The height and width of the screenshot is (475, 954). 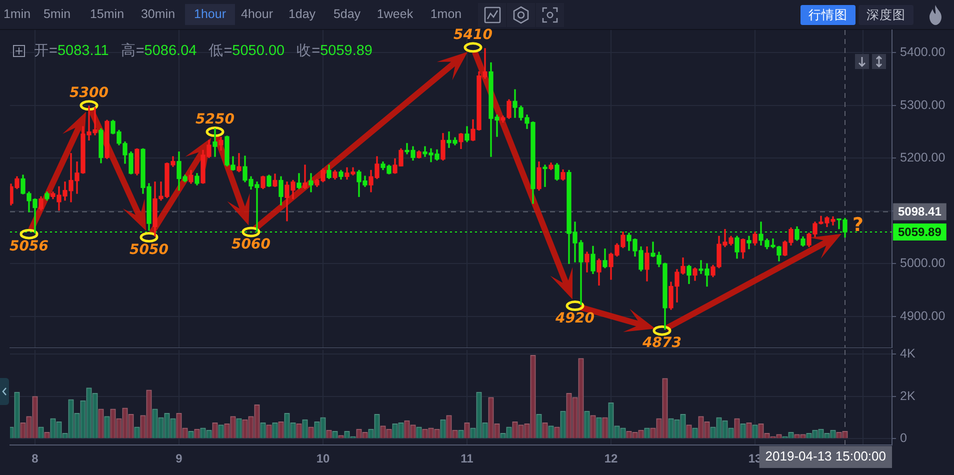 What do you see at coordinates (17, 14) in the screenshot?
I see `text: 1min` at bounding box center [17, 14].